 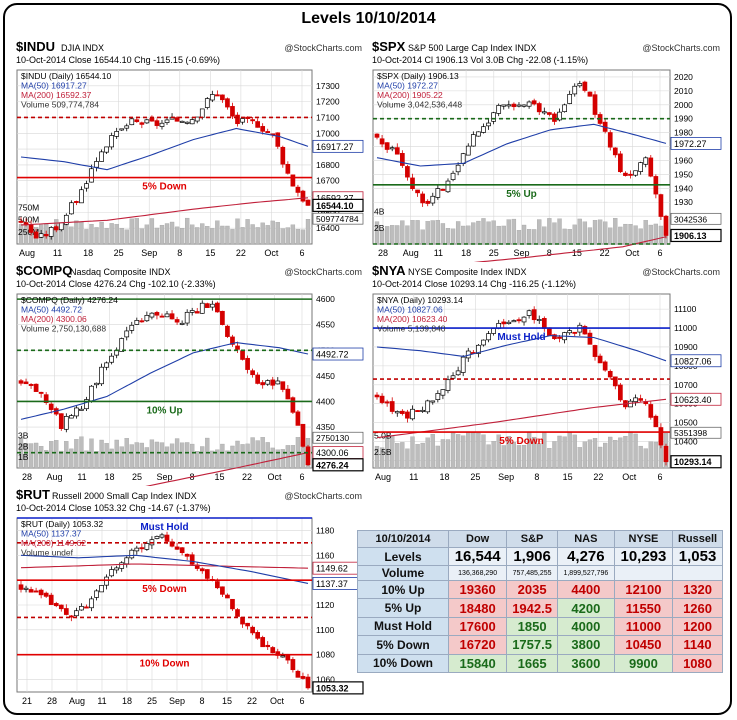 I want to click on price-tag-label: 4300.06, so click(x=332, y=453).